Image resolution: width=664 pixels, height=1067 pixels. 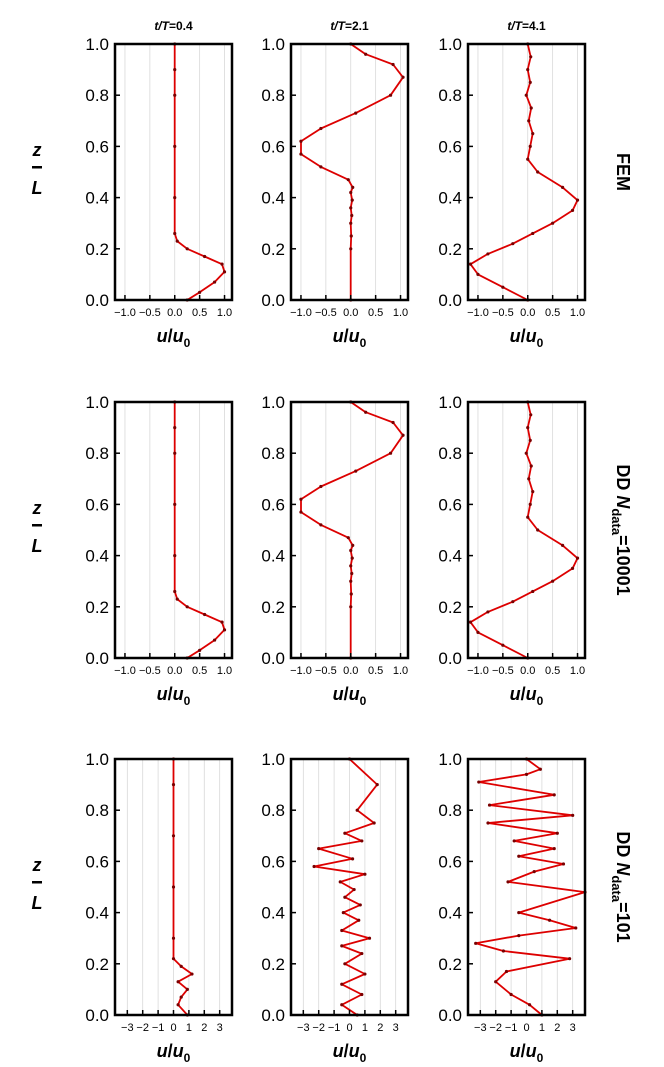 I want to click on subplot-r3-c3: 0.0 0.2 0.4 0.6 0.8 1.0 −3 −2 −1 0 1 2 3 u/u0, so click(x=512, y=907).